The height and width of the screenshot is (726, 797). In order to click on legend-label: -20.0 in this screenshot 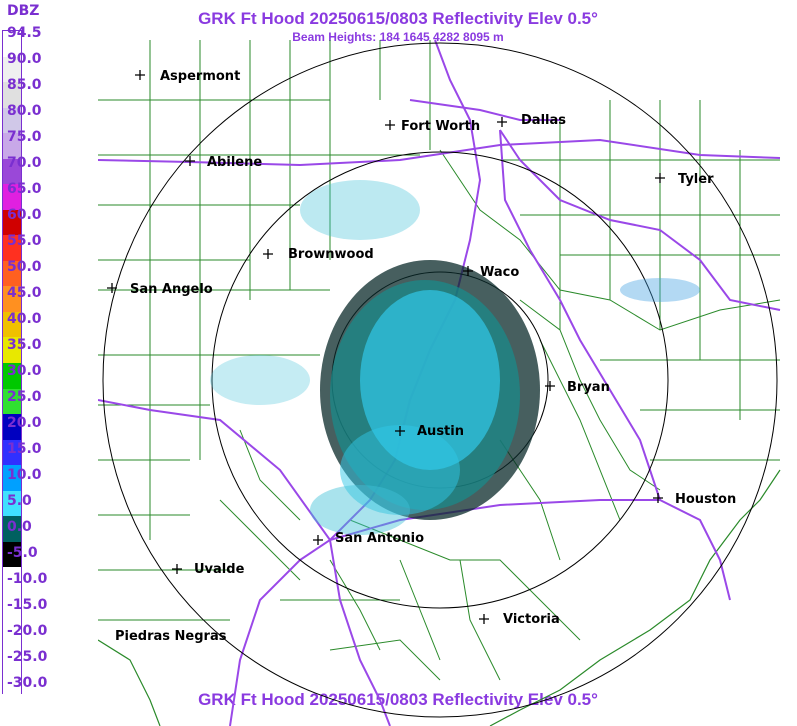, I will do `click(27, 631)`.